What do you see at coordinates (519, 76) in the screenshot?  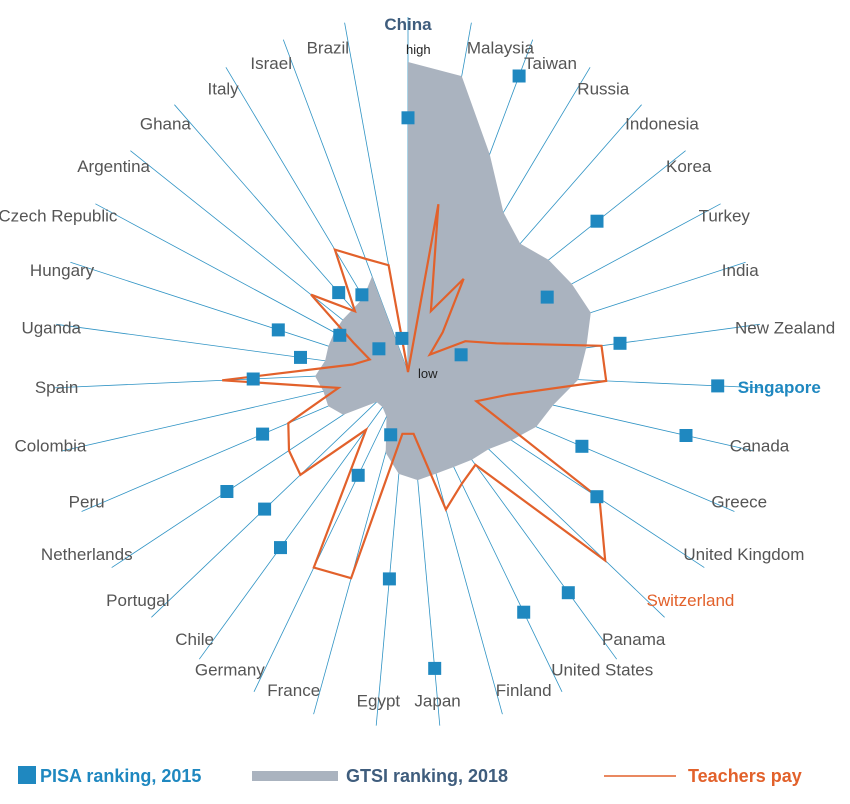 I see `pisa-marker-taiwan` at bounding box center [519, 76].